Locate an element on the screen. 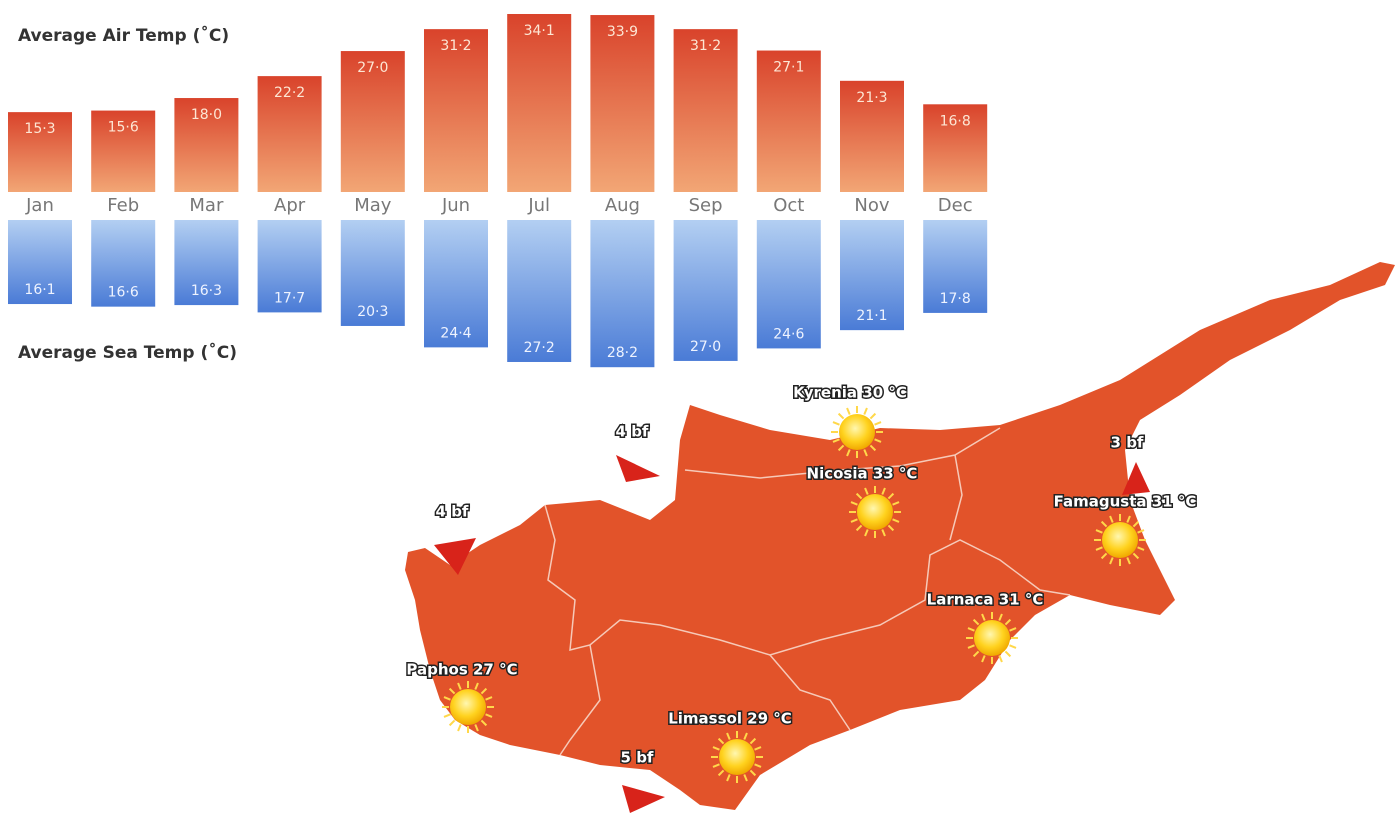 This screenshot has width=1400, height=816. sea-value-label: 16·3 is located at coordinates (206, 291).